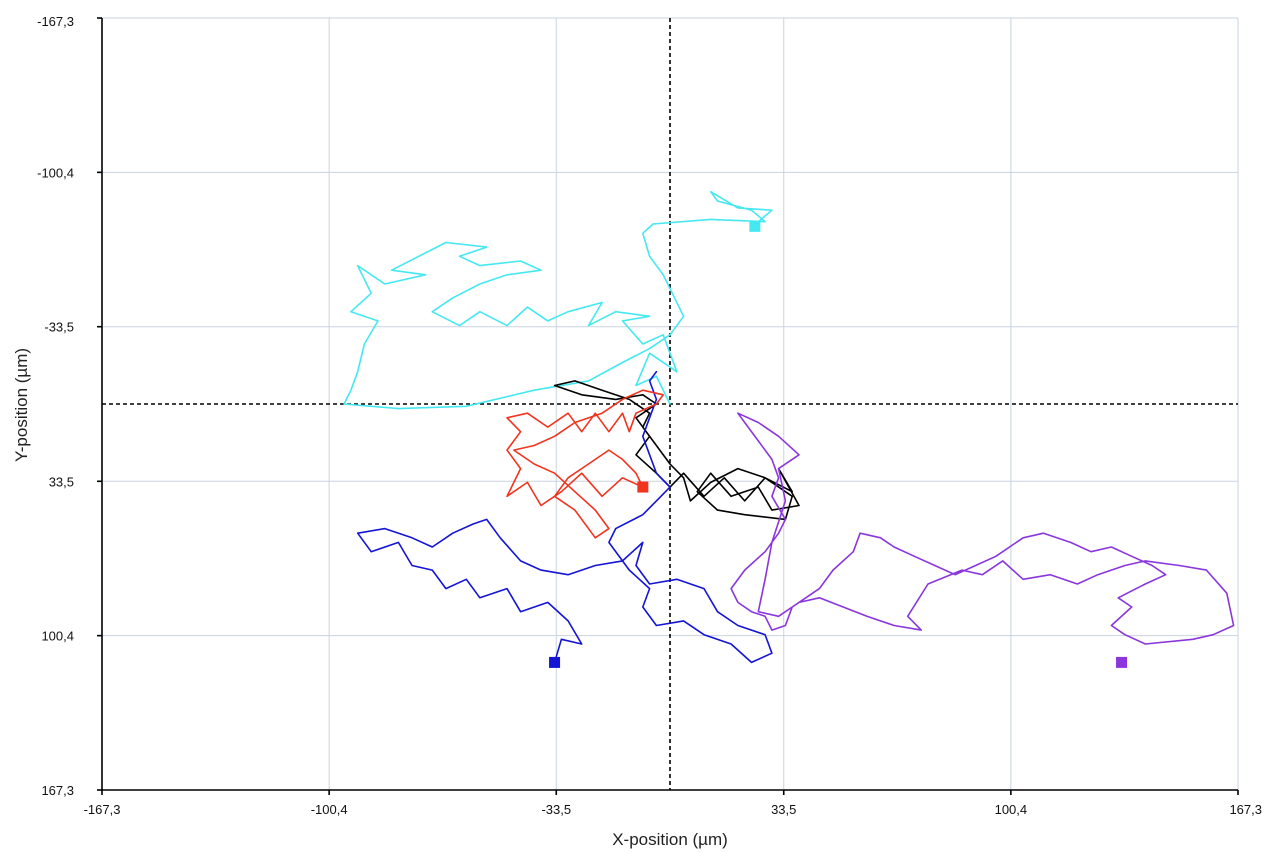  I want to click on x-tick-label-5: 167,3, so click(1245, 809).